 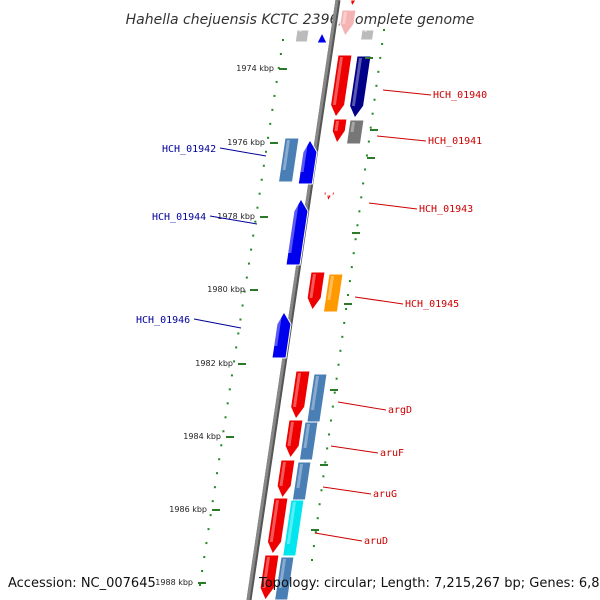 What do you see at coordinates (282, 474) in the screenshot?
I see `gene-arug-highlight` at bounding box center [282, 474].